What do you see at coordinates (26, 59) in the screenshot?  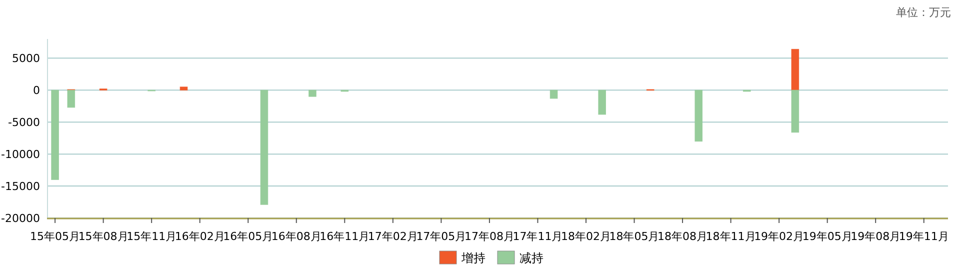 I see `y-tick-label: 5000` at bounding box center [26, 59].